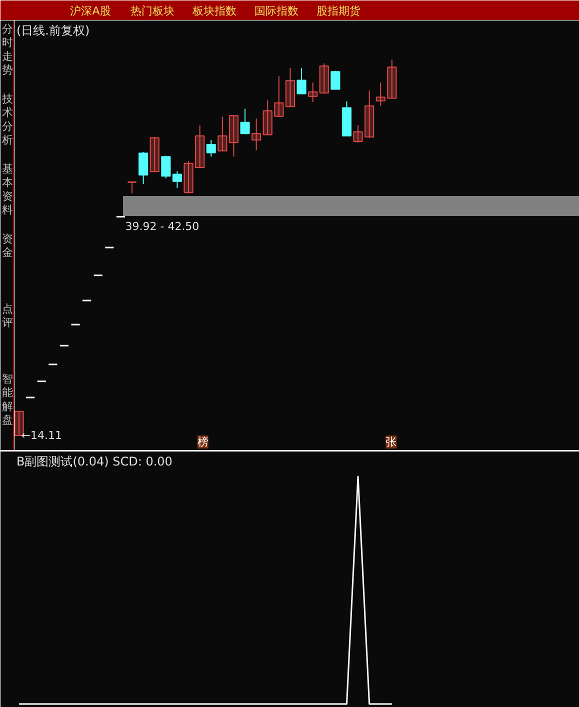  I want to click on text: 基本资料, so click(7, 189).